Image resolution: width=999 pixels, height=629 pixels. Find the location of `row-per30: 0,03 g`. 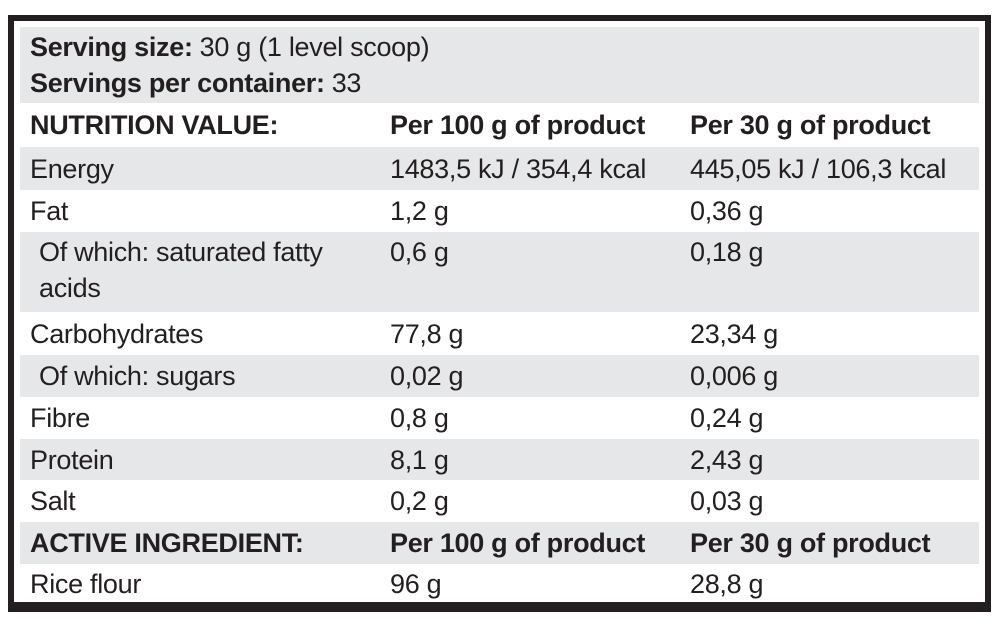

row-per30: 0,03 g is located at coordinates (727, 501).